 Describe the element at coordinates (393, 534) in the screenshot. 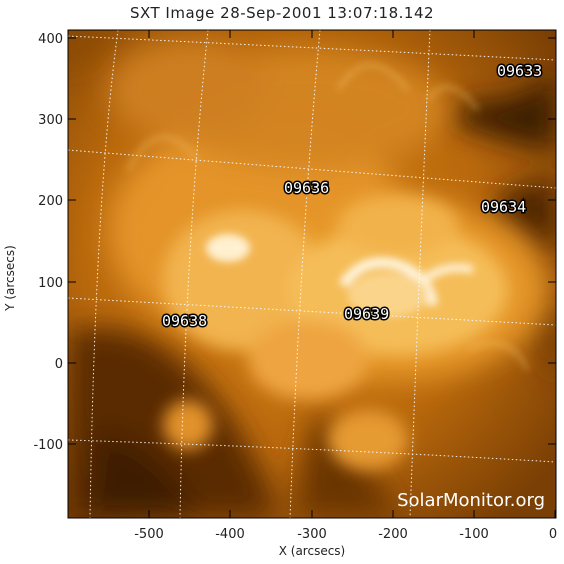

I see `x-tick-label: -200` at that location.